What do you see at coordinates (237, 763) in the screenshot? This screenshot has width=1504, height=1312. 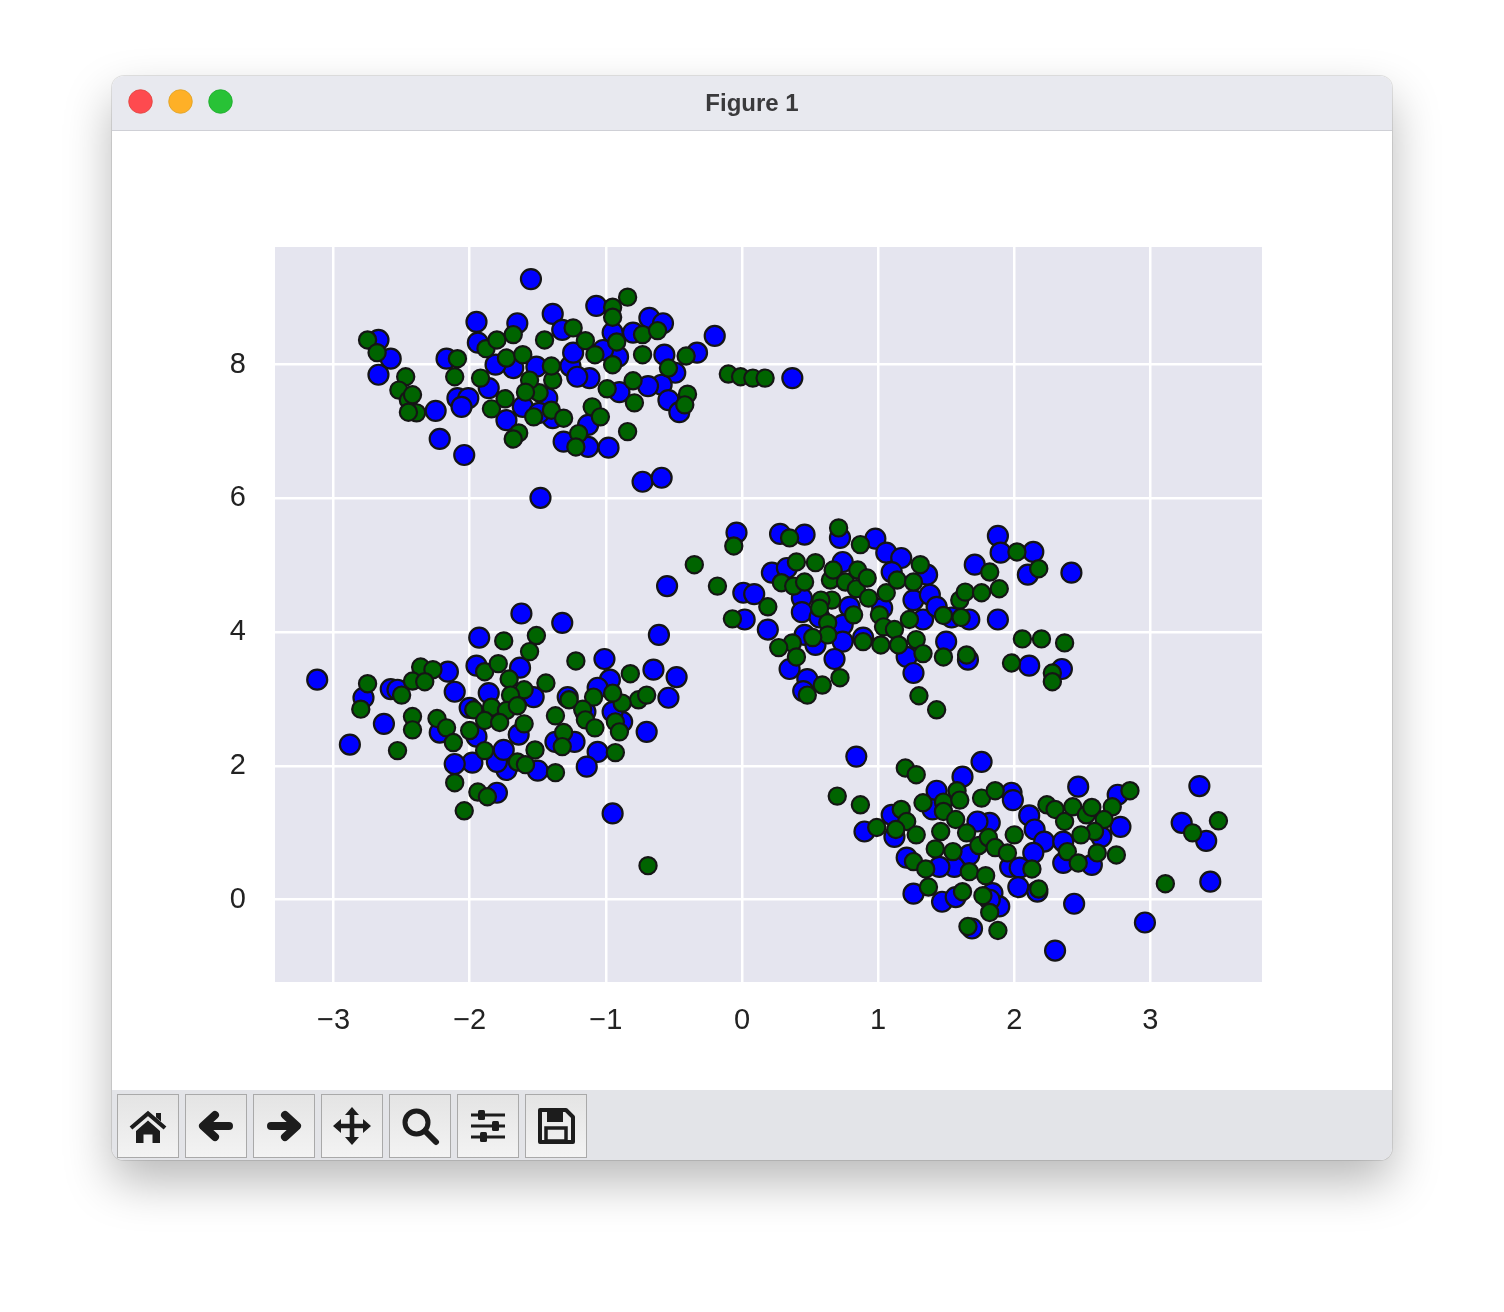 I see `y-tick-label: 2` at bounding box center [237, 763].